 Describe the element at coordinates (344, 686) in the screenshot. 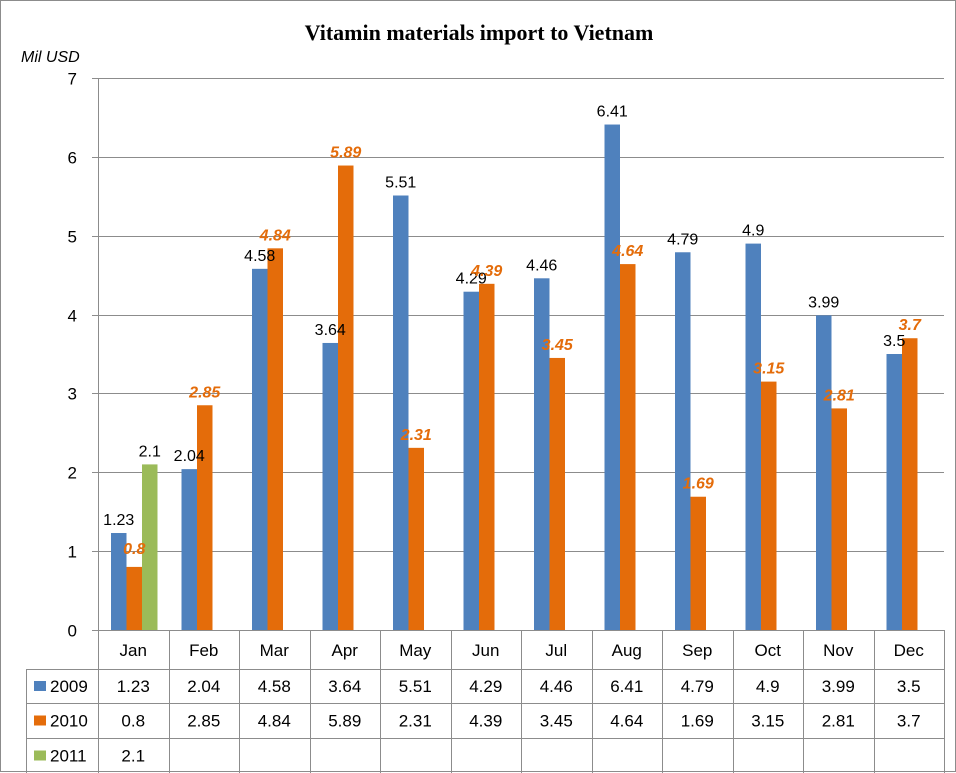

I see `table-cell-2009-apr: 3.64` at that location.